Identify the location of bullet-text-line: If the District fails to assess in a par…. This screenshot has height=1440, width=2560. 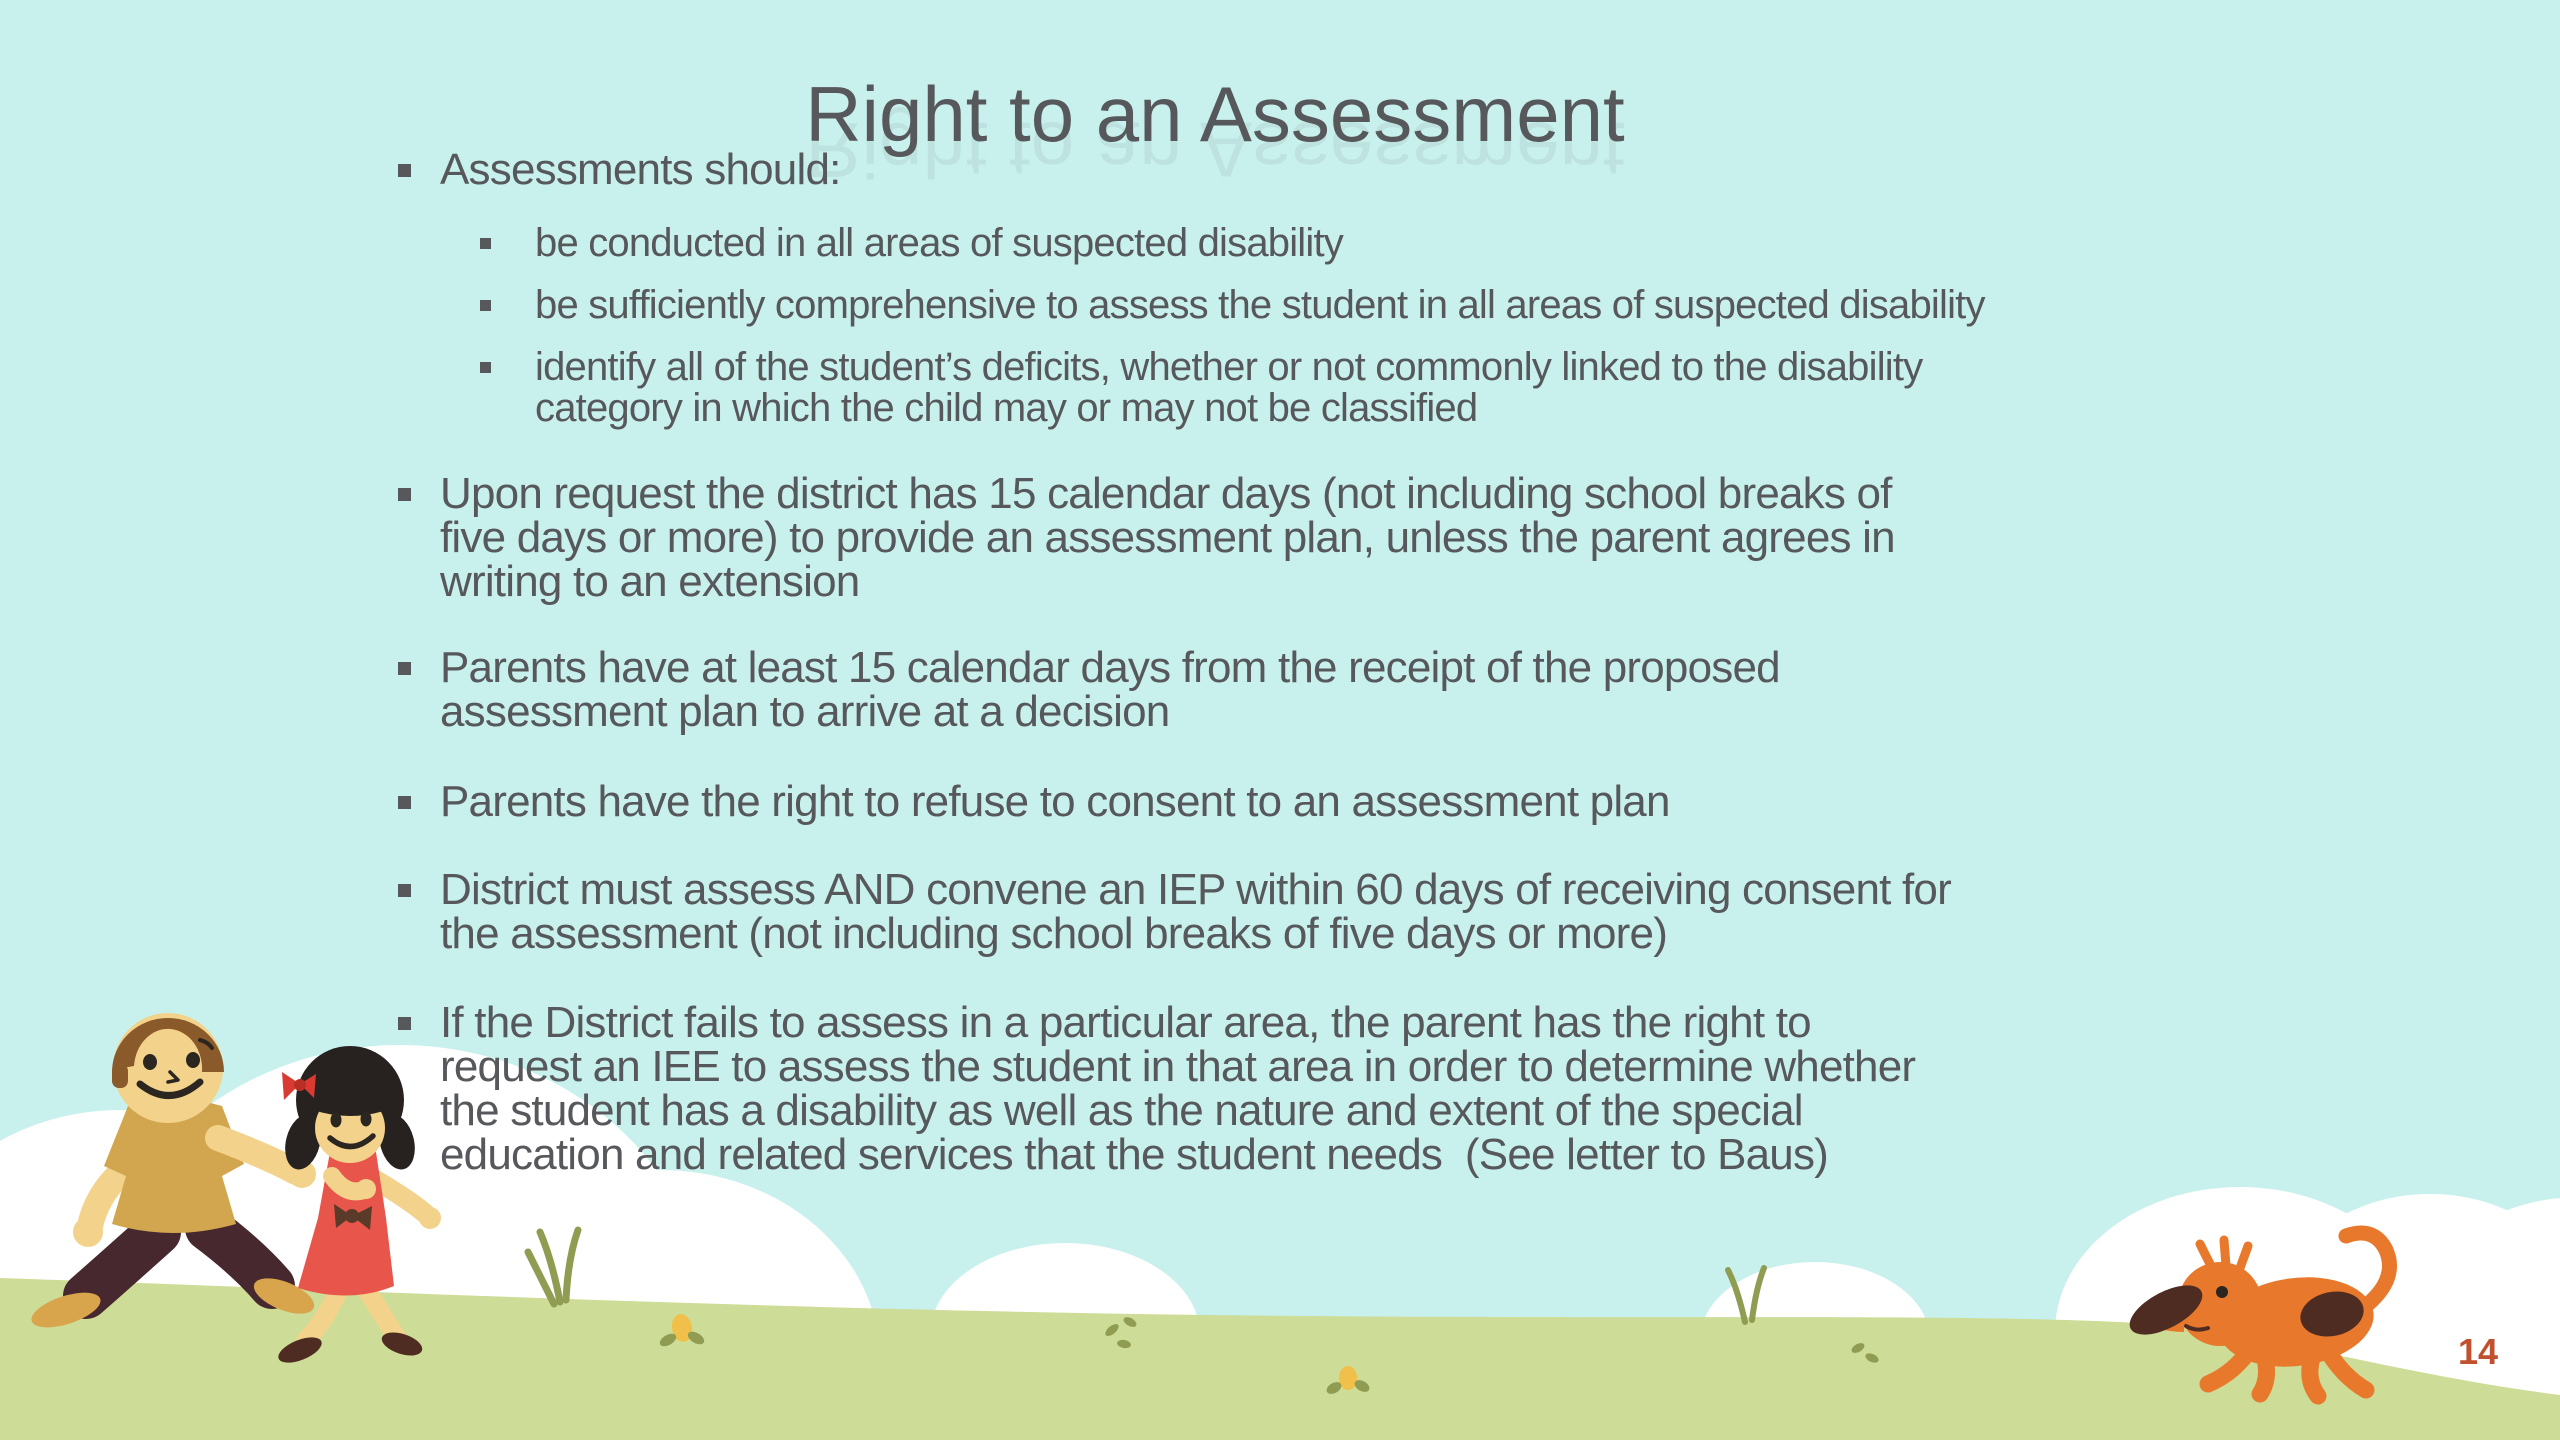
(1126, 1022).